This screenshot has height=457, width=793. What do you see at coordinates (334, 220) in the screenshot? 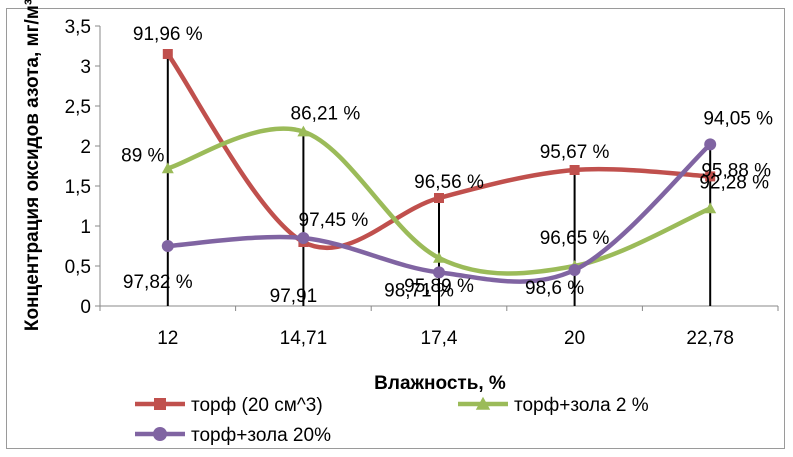
I see `series-3-data-label: 97,45 %` at bounding box center [334, 220].